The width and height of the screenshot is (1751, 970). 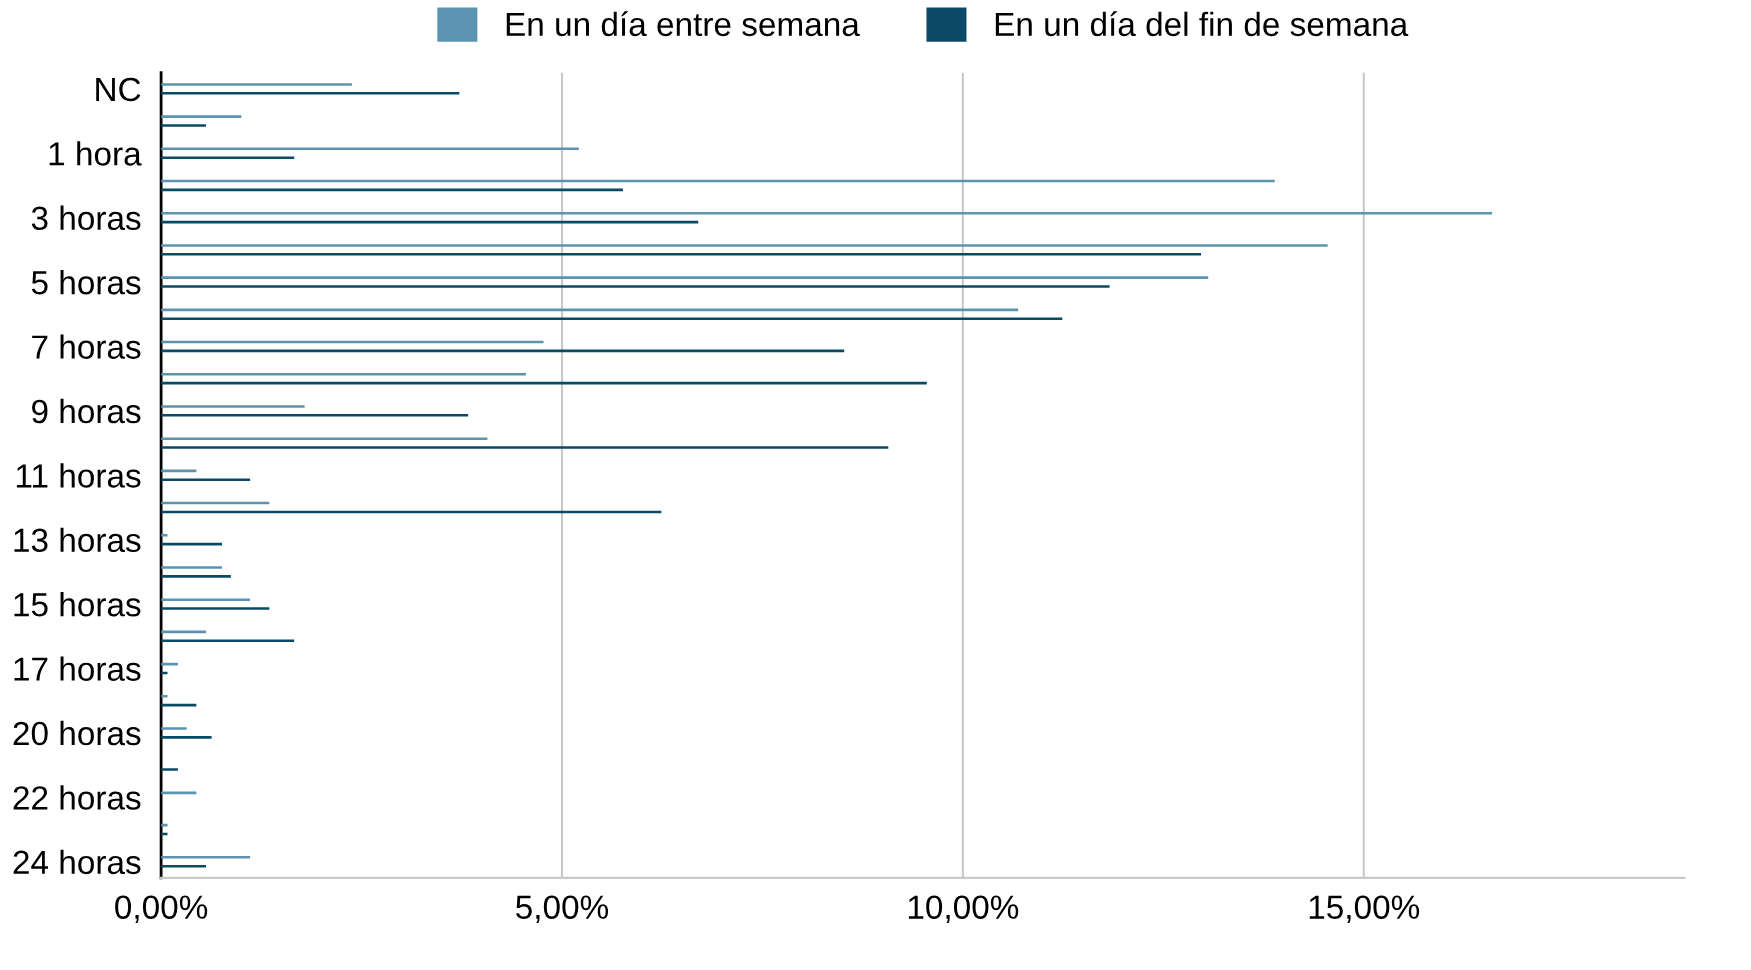 What do you see at coordinates (118, 89) in the screenshot?
I see `y-tick-label: NC` at bounding box center [118, 89].